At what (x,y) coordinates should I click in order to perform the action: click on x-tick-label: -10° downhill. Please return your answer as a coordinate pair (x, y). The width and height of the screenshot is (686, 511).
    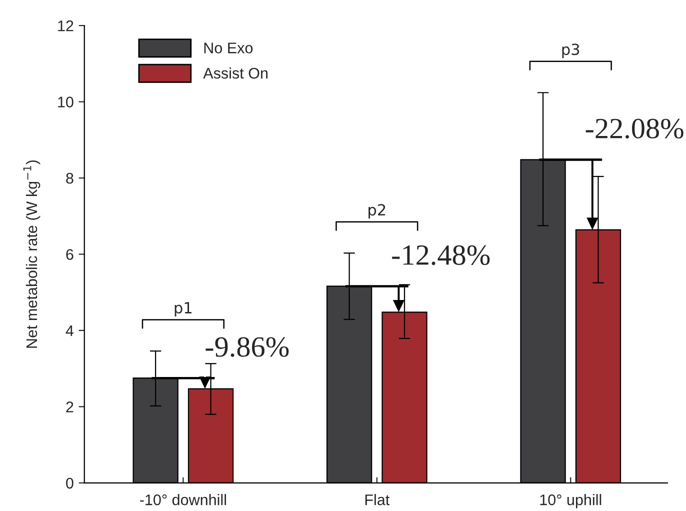
    Looking at the image, I should click on (183, 500).